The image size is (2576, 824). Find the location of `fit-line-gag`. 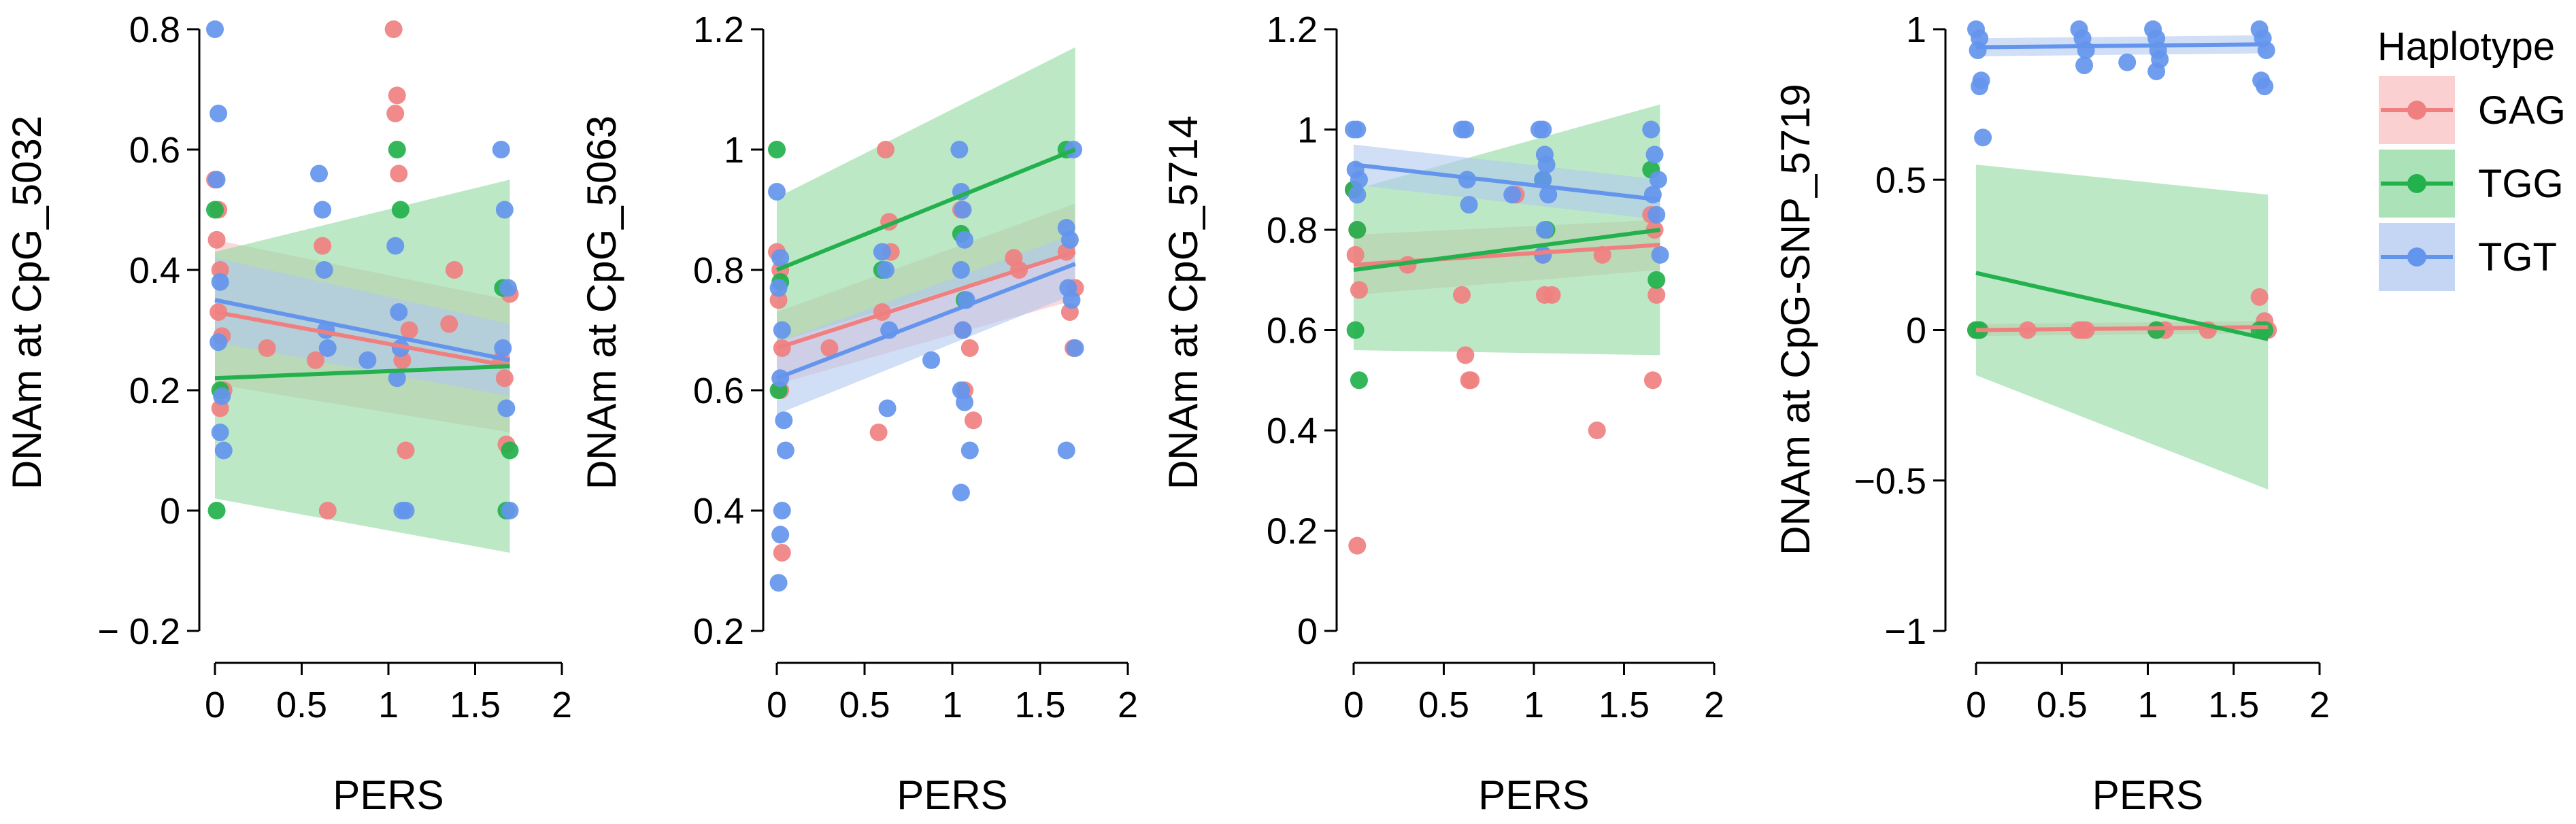

fit-line-gag is located at coordinates (926, 300).